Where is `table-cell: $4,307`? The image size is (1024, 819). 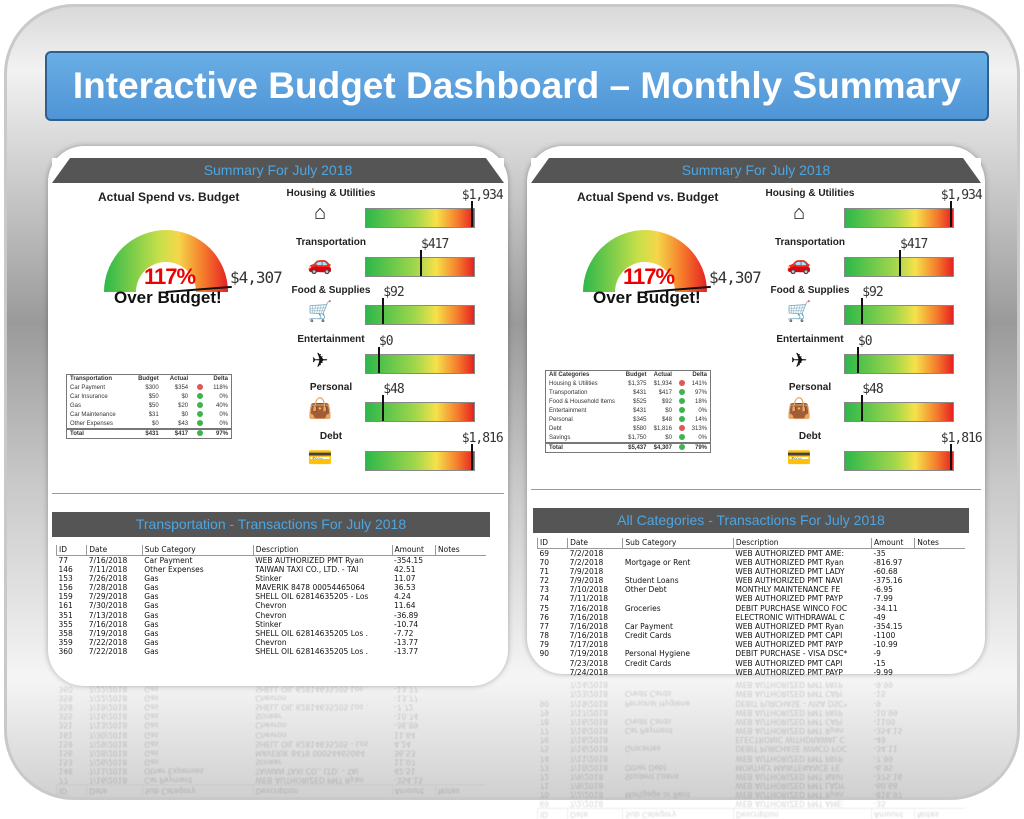 table-cell: $4,307 is located at coordinates (662, 446).